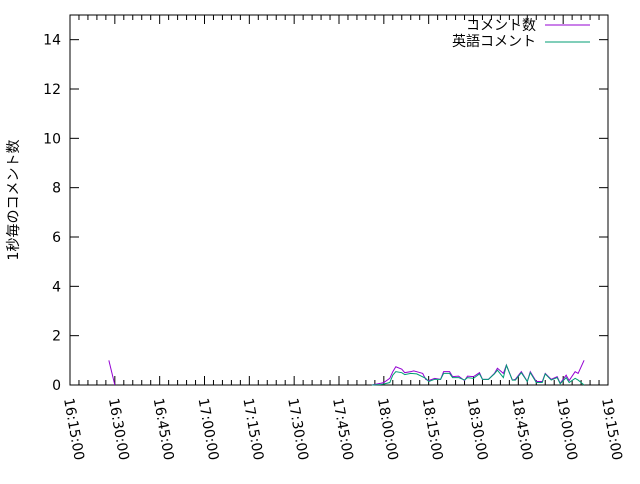 This screenshot has width=640, height=484. What do you see at coordinates (566, 429) in the screenshot?
I see `x-tick-label: 19:00:00` at bounding box center [566, 429].